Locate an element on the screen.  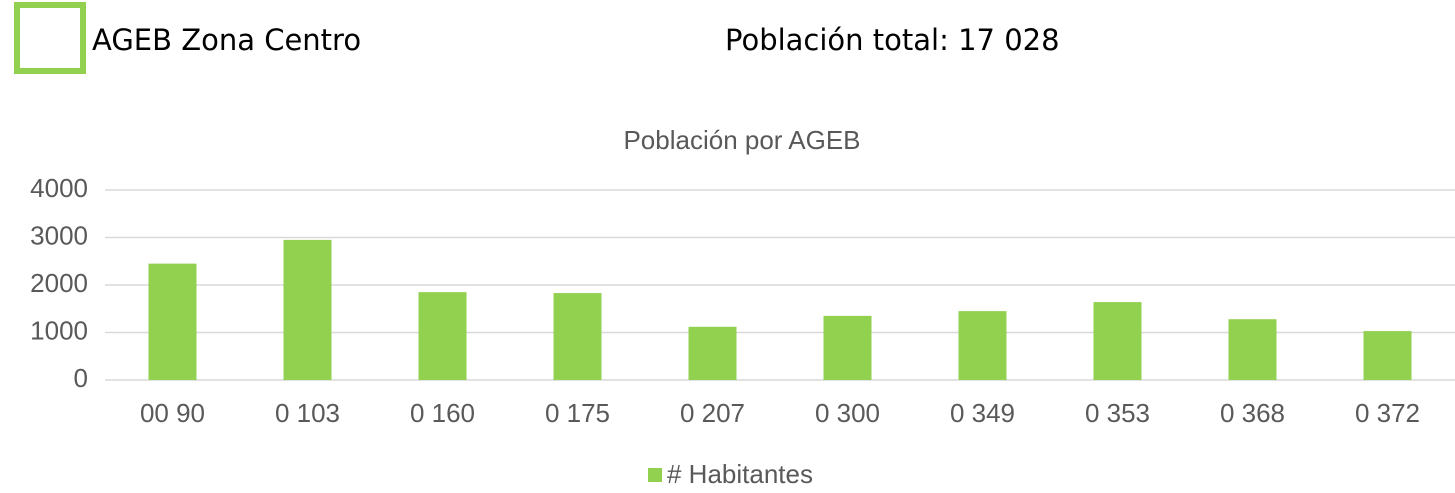
x-tick-label: 0 160 is located at coordinates (442, 413).